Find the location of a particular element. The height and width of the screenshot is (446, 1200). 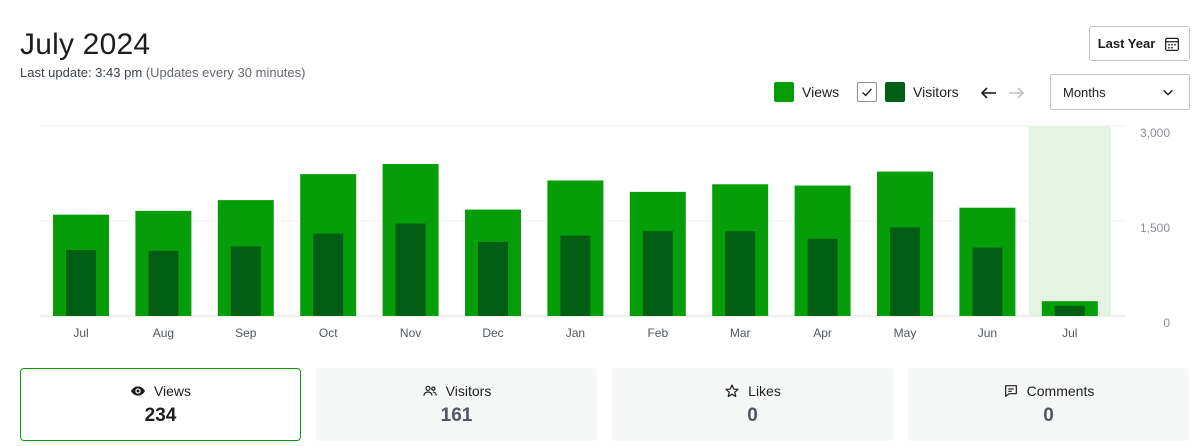

stat-card-likes: Likes 0 is located at coordinates (752, 404).